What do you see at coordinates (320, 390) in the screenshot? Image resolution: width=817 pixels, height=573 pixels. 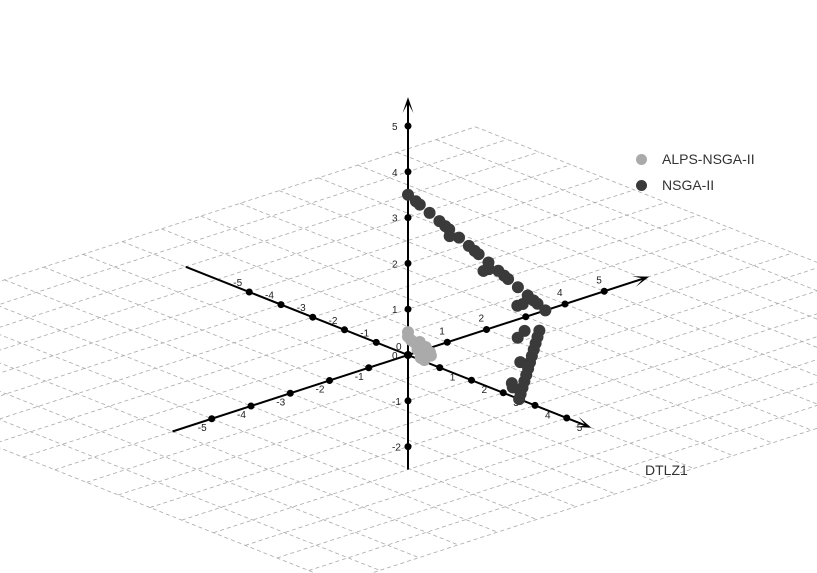 I see `y-tick-label: -2` at bounding box center [320, 390].